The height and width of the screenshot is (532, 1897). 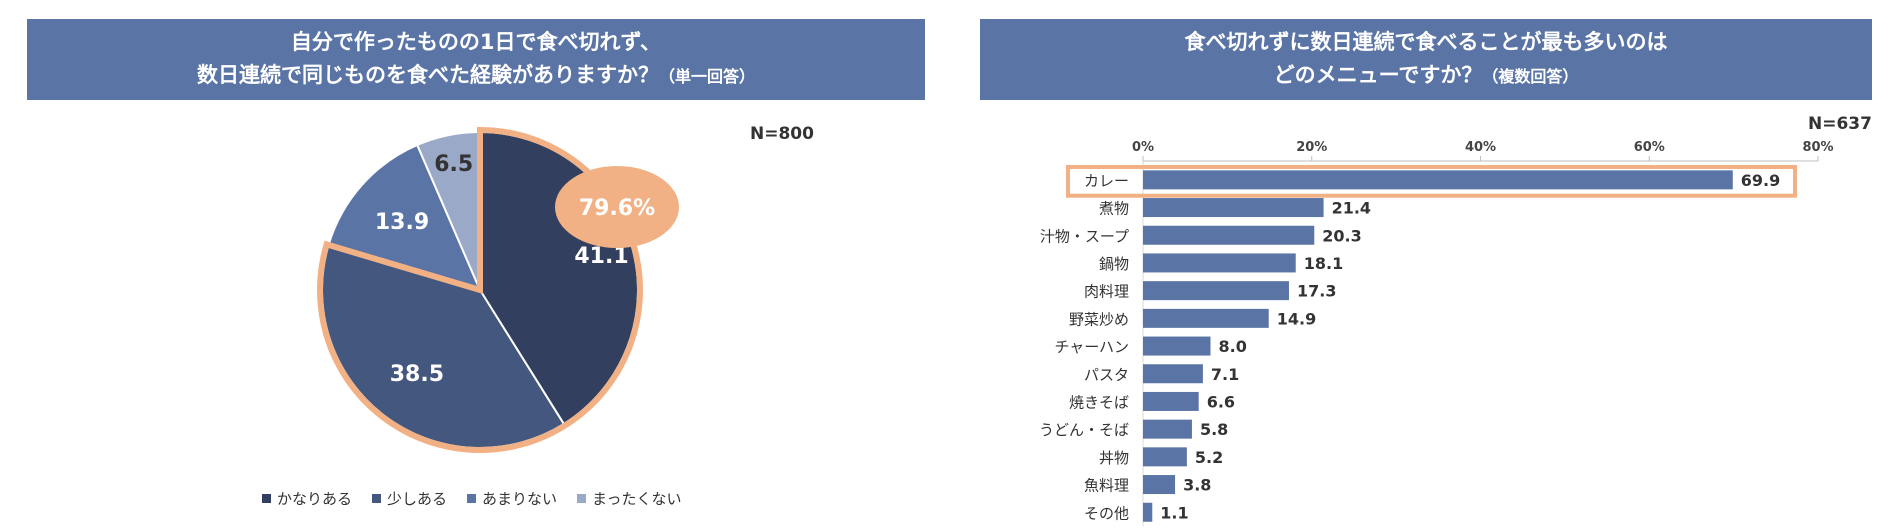 I want to click on highlight-bubble-label: 79.6%, so click(x=617, y=208).